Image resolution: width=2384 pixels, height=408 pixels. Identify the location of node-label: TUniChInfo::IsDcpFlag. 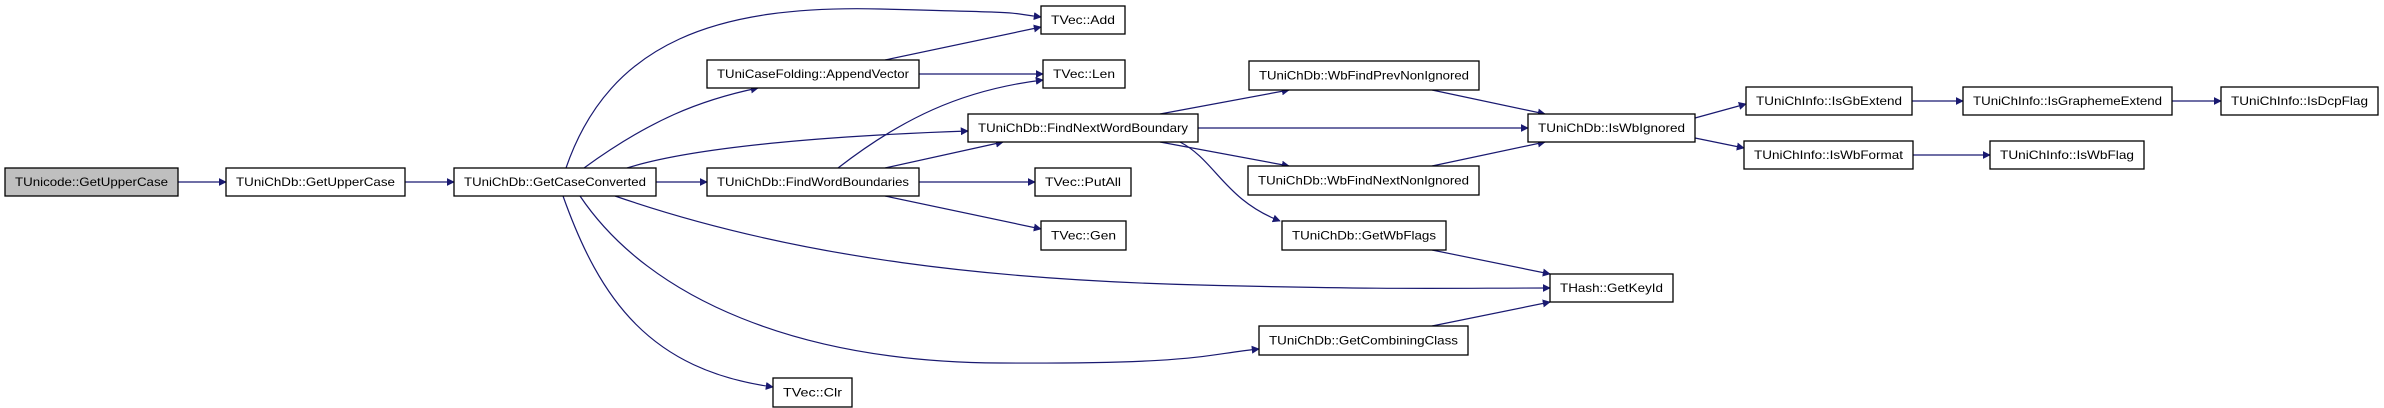
(2299, 101).